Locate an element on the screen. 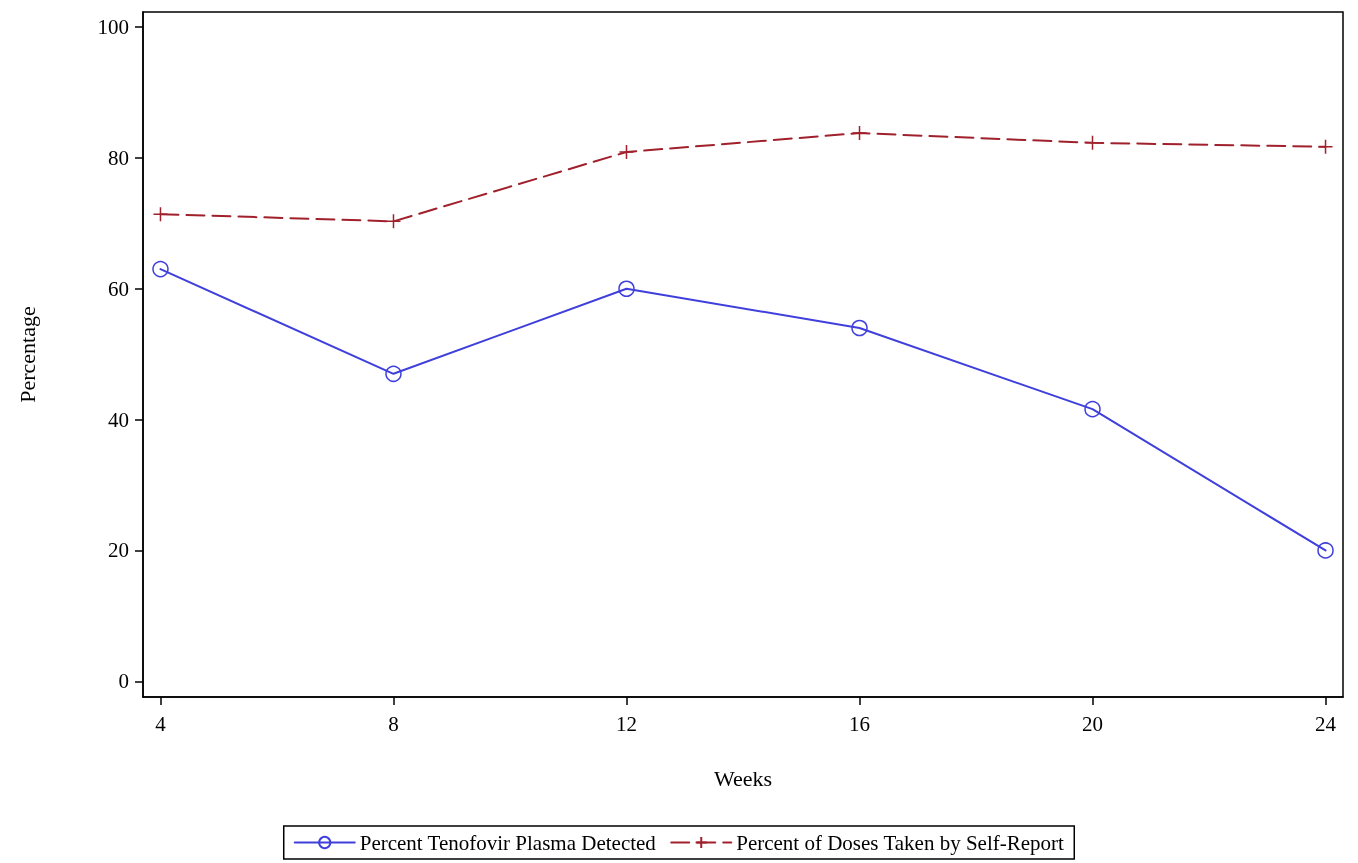  y-tick-label: 0 is located at coordinates (123, 681).